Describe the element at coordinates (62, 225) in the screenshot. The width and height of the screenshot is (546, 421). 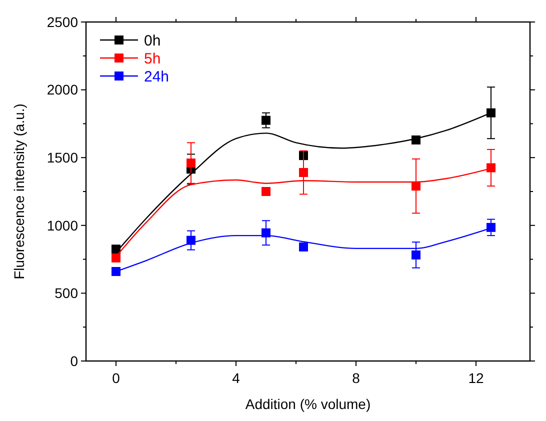
I see `y-tick-label: 1000` at that location.